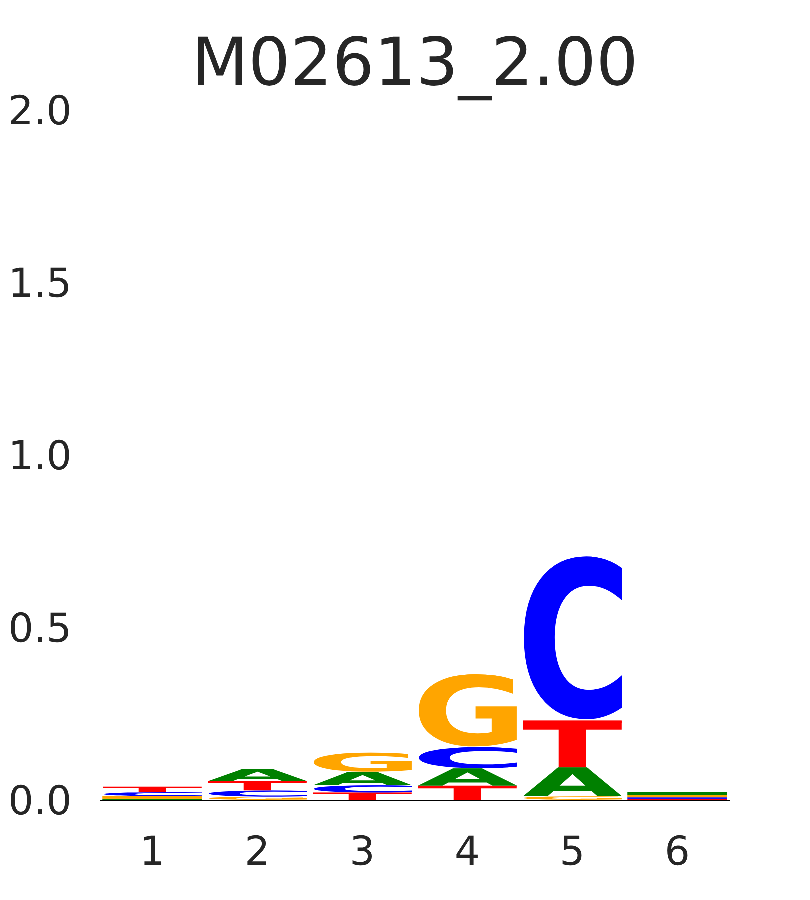 The height and width of the screenshot is (900, 810). Describe the element at coordinates (40, 629) in the screenshot. I see `y-tick-label: 0.5` at that location.